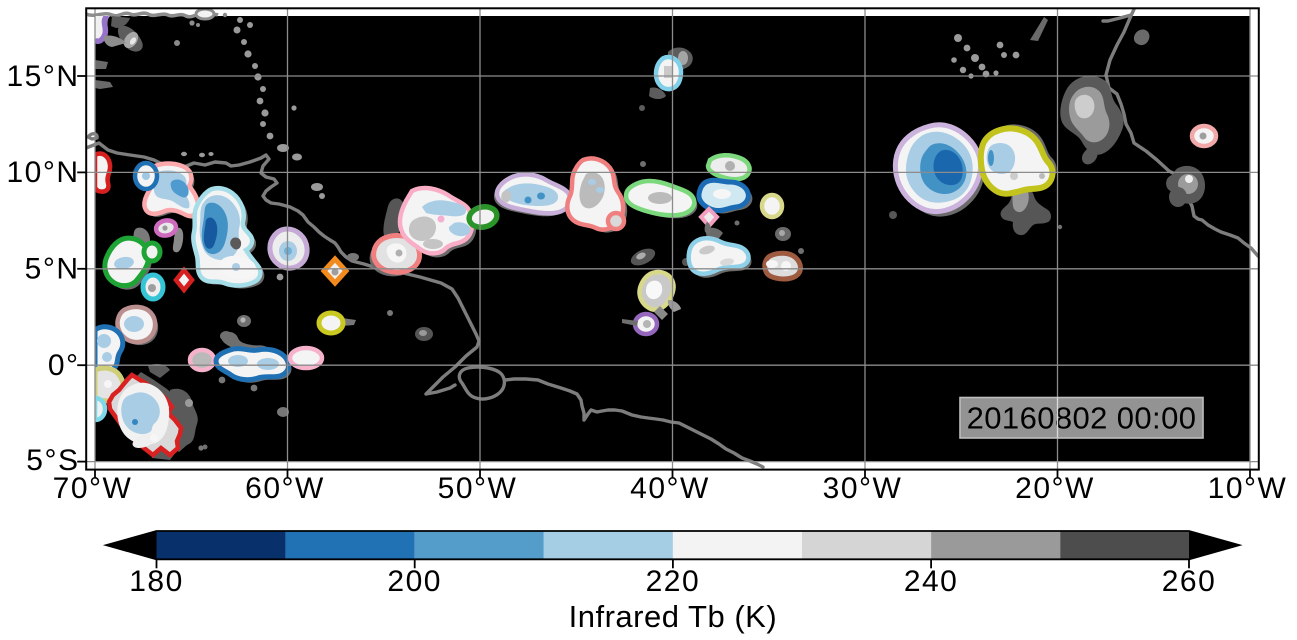 Image resolution: width=1297 pixels, height=640 pixels. Describe the element at coordinates (931, 581) in the screenshot. I see `svg-text: 240` at that location.